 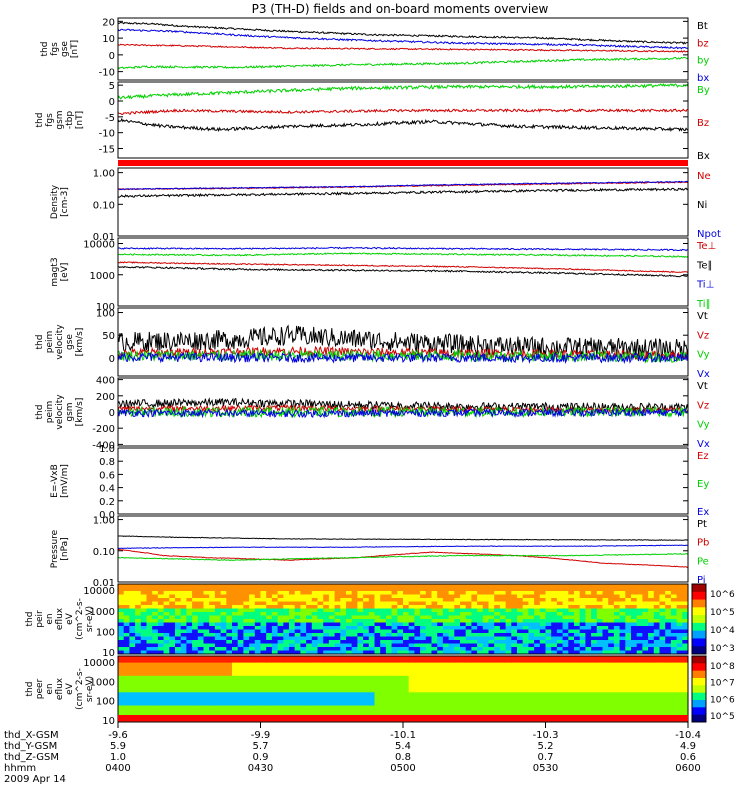 What do you see at coordinates (107, 462) in the screenshot?
I see `ytick-label-efield: 0.8` at bounding box center [107, 462].